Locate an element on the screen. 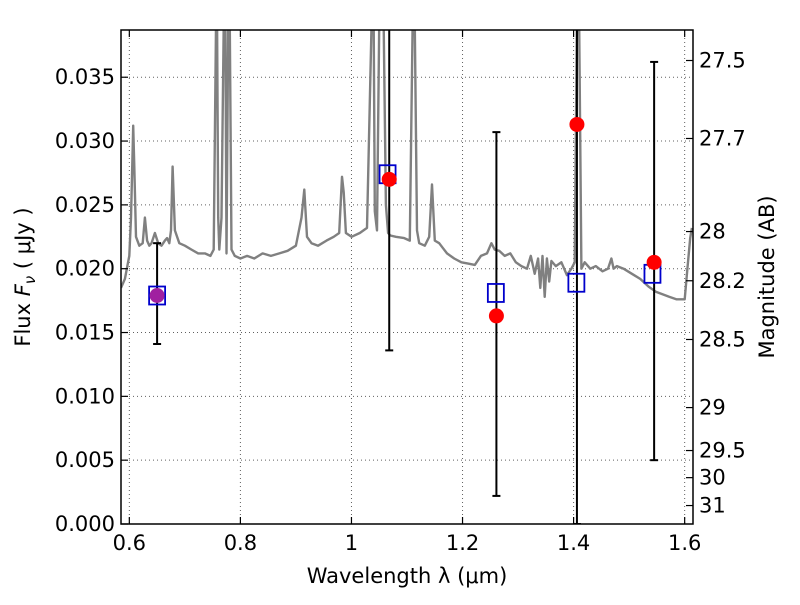 The image size is (800, 605). y-tick-label: 0.025 is located at coordinates (85, 205).